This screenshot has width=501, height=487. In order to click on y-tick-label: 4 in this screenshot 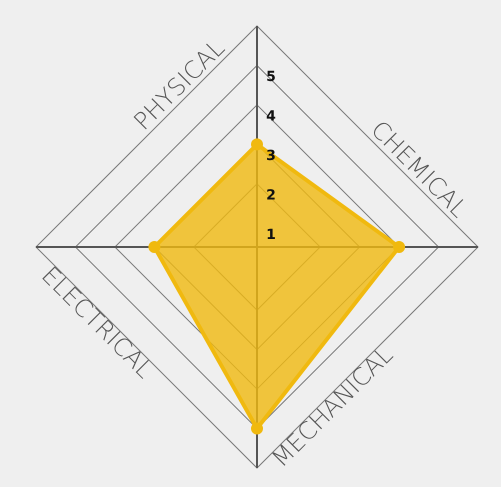, I will do `click(271, 116)`.